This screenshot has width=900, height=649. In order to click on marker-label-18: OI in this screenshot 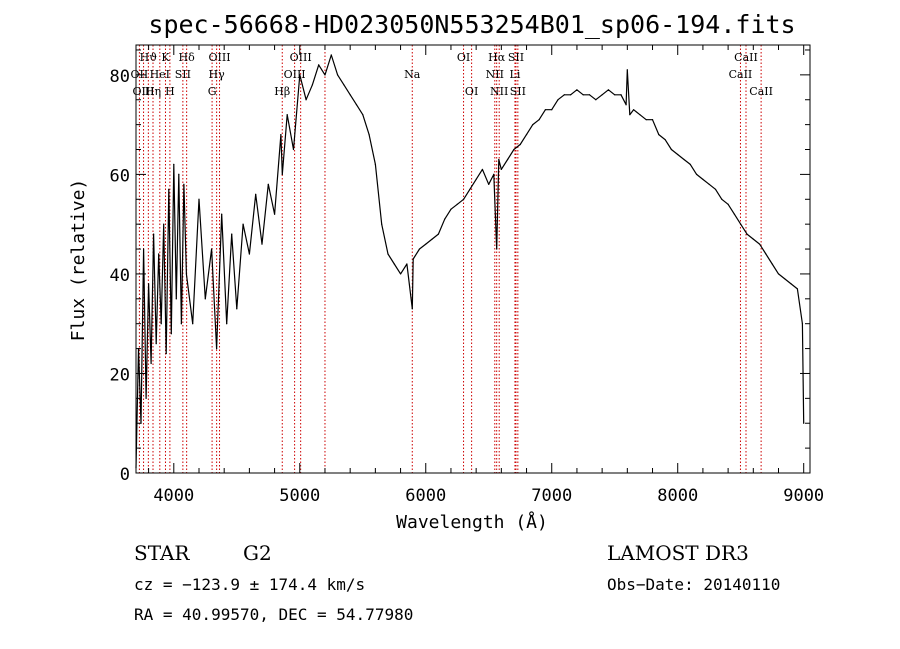, I will do `click(471, 91)`.